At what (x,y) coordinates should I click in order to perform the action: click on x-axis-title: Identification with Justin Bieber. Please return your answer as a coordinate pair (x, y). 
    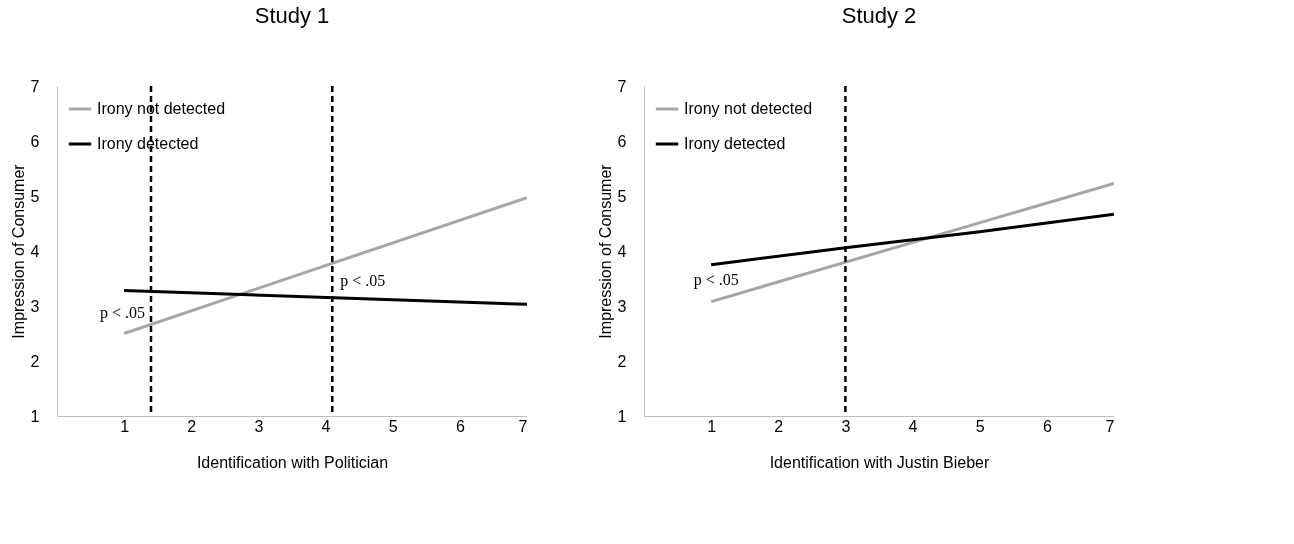
    Looking at the image, I should click on (880, 462).